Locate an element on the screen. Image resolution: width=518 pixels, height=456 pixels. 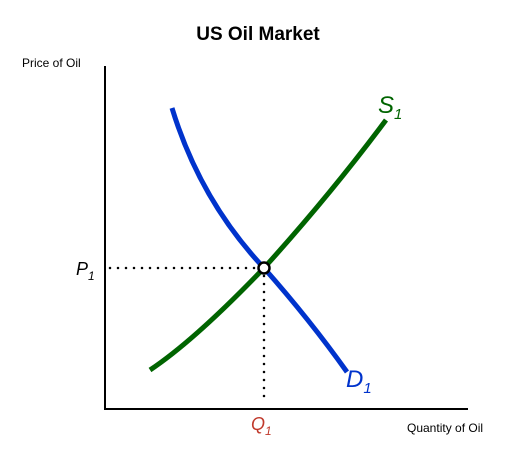
quantity-marker-label: Q1 is located at coordinates (261, 426).